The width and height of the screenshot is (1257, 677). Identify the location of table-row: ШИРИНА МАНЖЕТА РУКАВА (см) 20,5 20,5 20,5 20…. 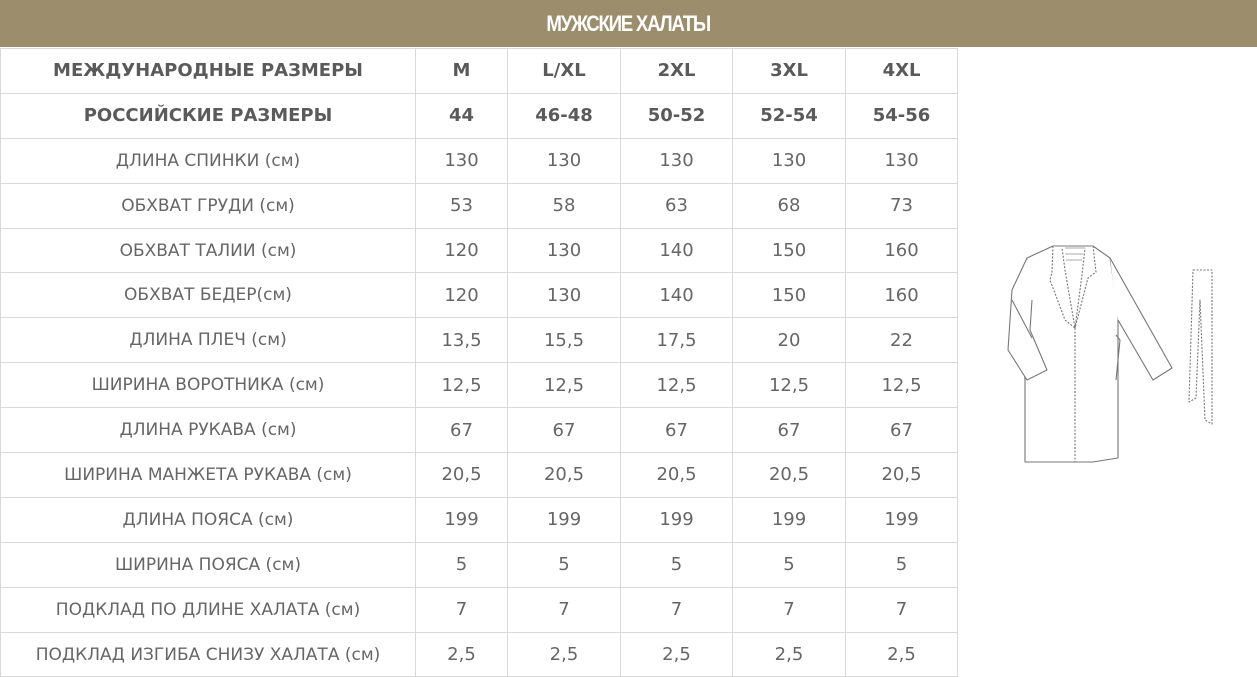
(479, 475).